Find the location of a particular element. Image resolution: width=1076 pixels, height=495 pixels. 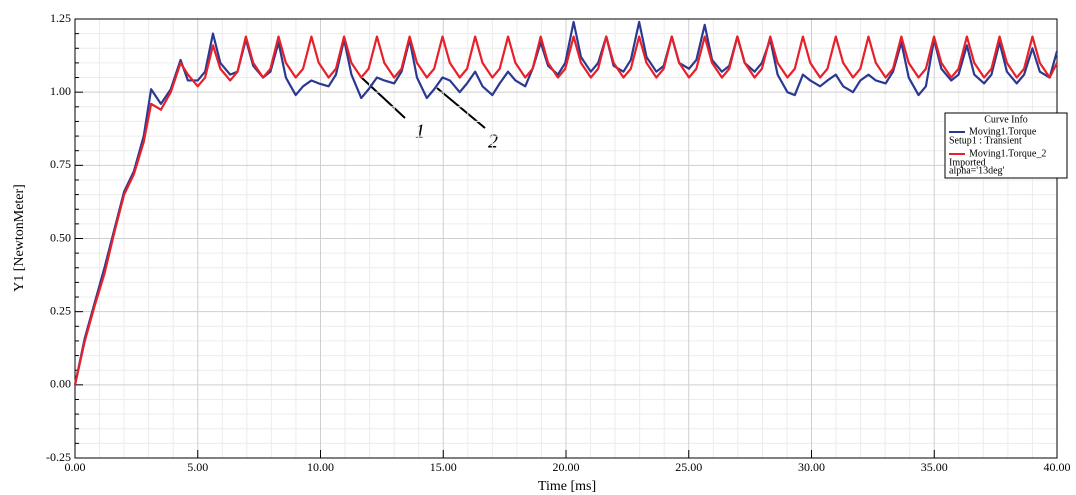

legend-label: Moving1.Torque is located at coordinates (1003, 131).